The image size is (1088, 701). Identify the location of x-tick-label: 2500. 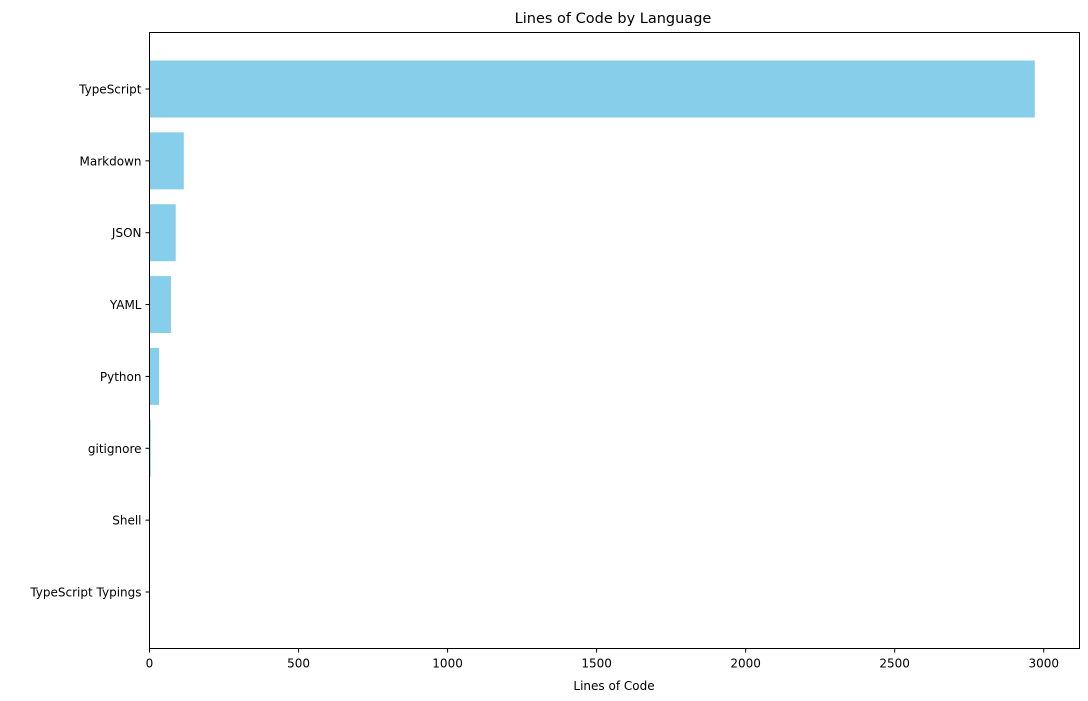
(894, 664).